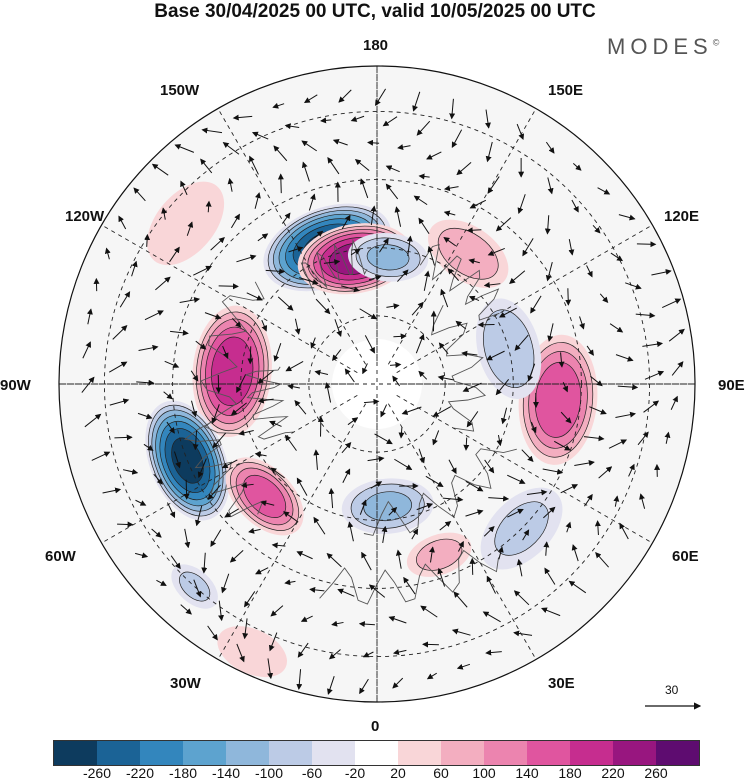  What do you see at coordinates (60, 556) in the screenshot?
I see `lon-label-60w: 60W` at bounding box center [60, 556].